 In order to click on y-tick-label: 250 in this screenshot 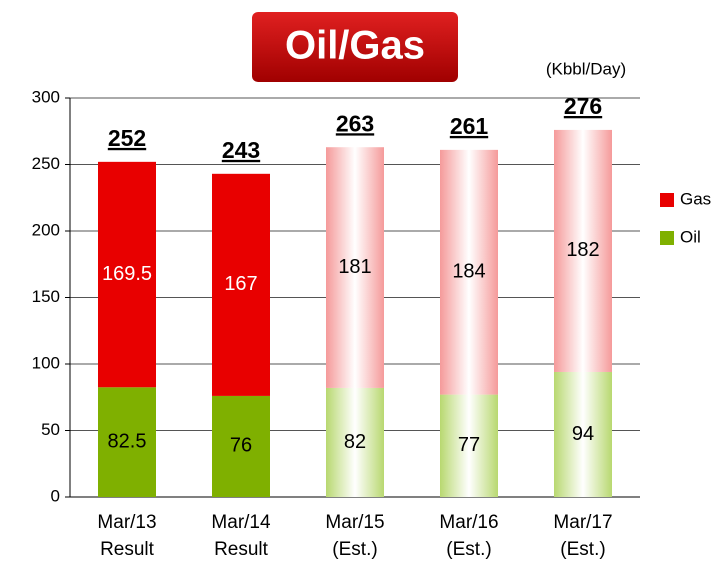, I will do `click(46, 163)`.